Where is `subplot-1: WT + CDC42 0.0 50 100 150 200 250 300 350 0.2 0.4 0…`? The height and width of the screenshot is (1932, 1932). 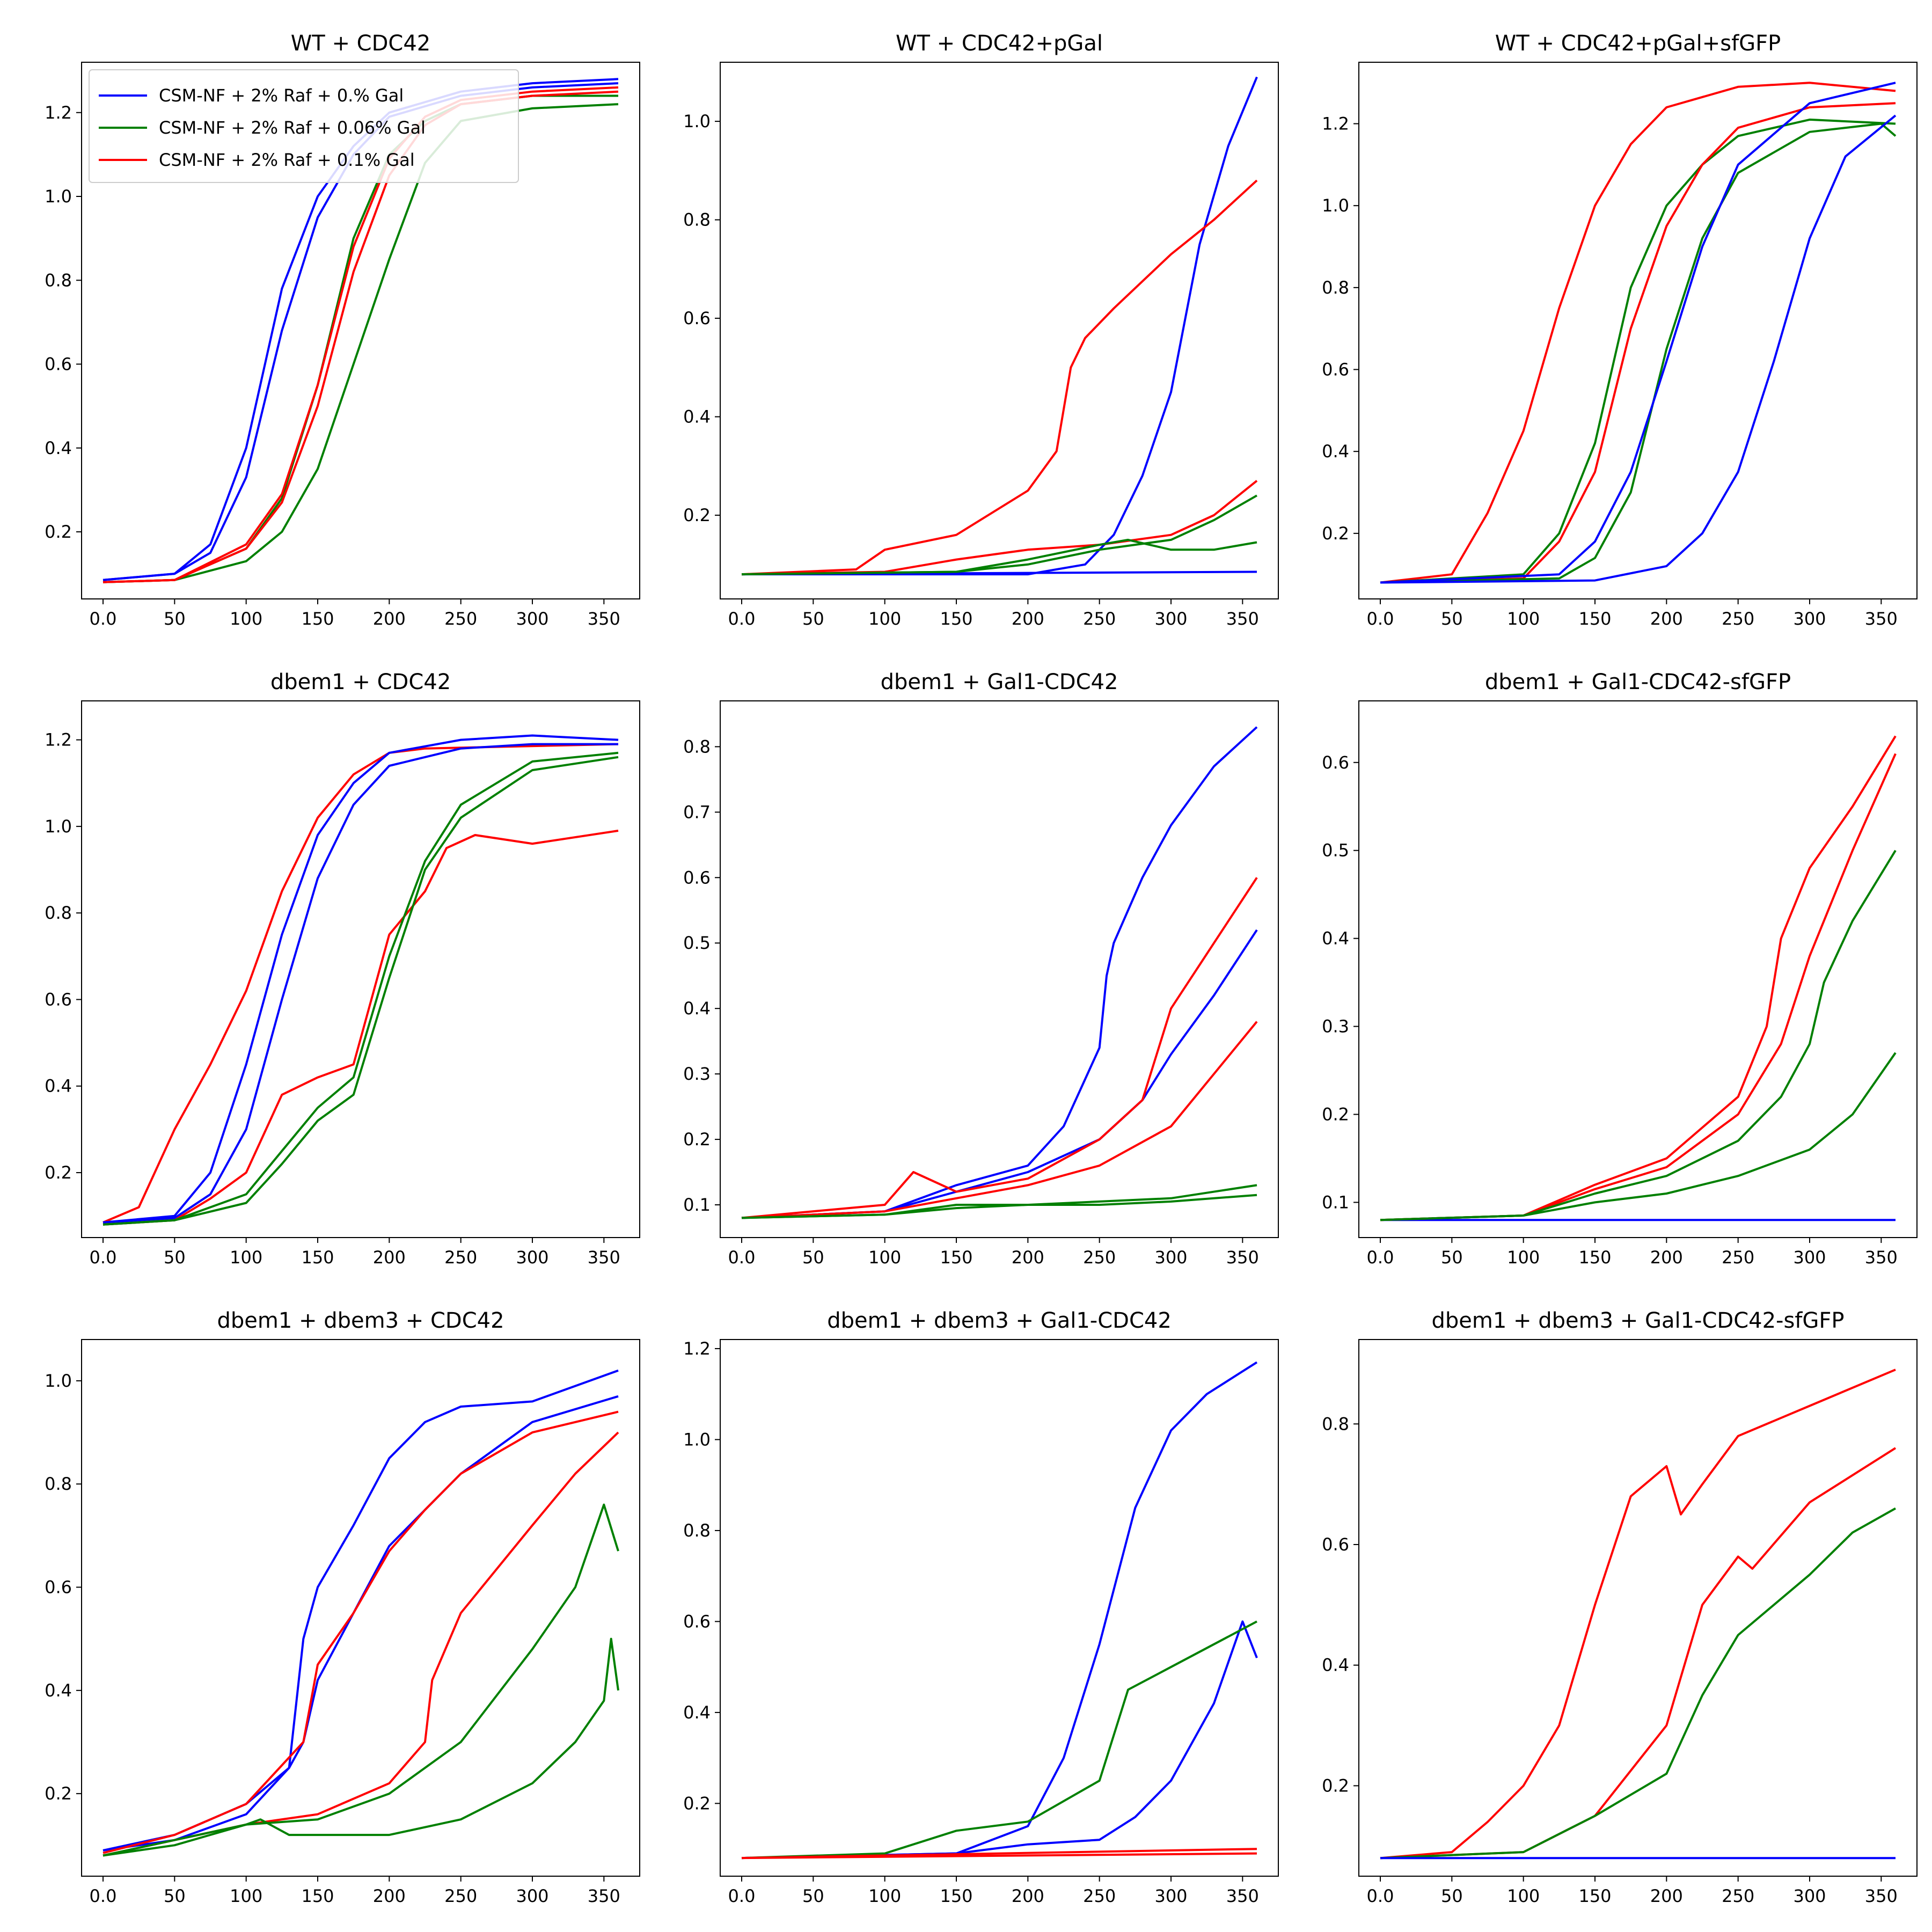
subplot-1: WT + CDC42 0.0 50 100 150 200 250 300 350 0.2 0.4 0… is located at coordinates (342, 330).